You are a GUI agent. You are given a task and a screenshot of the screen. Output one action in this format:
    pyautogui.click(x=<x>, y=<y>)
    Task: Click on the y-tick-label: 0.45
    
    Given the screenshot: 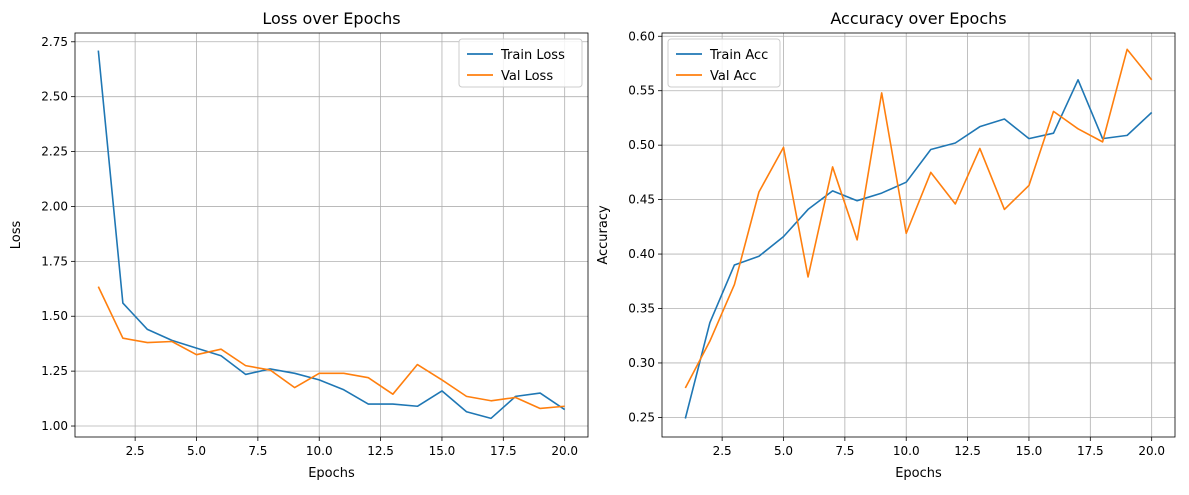 What is the action you would take?
    pyautogui.click(x=641, y=200)
    